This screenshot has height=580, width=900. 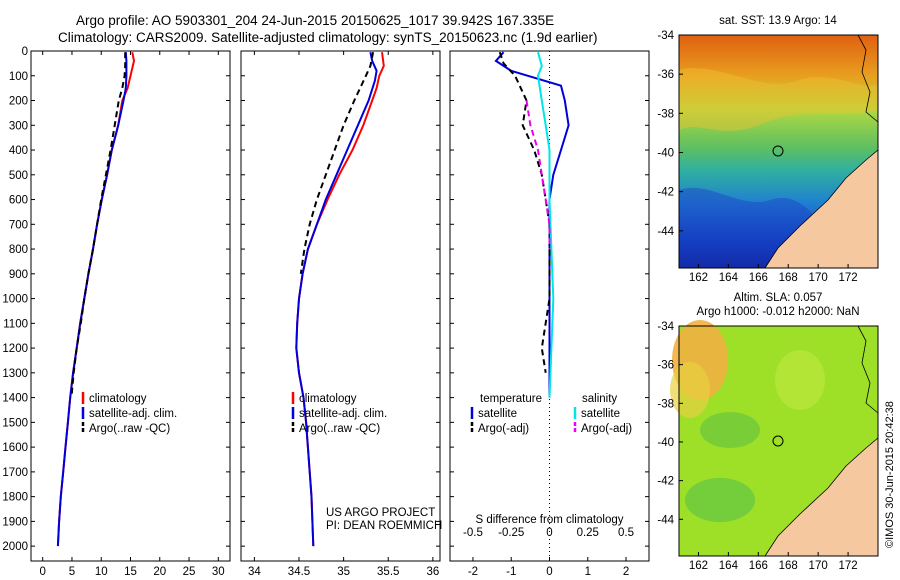 What do you see at coordinates (497, 414) in the screenshot?
I see `difference-legend-label: satellite` at bounding box center [497, 414].